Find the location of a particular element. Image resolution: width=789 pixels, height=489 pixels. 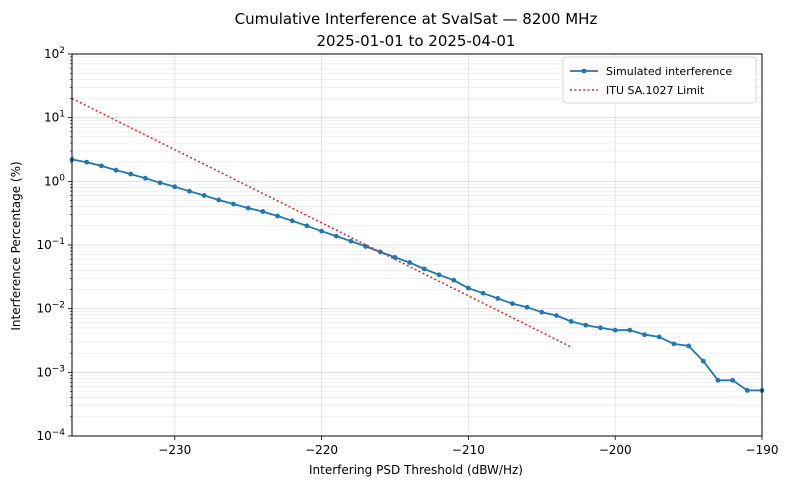

legend-box is located at coordinates (659, 80).